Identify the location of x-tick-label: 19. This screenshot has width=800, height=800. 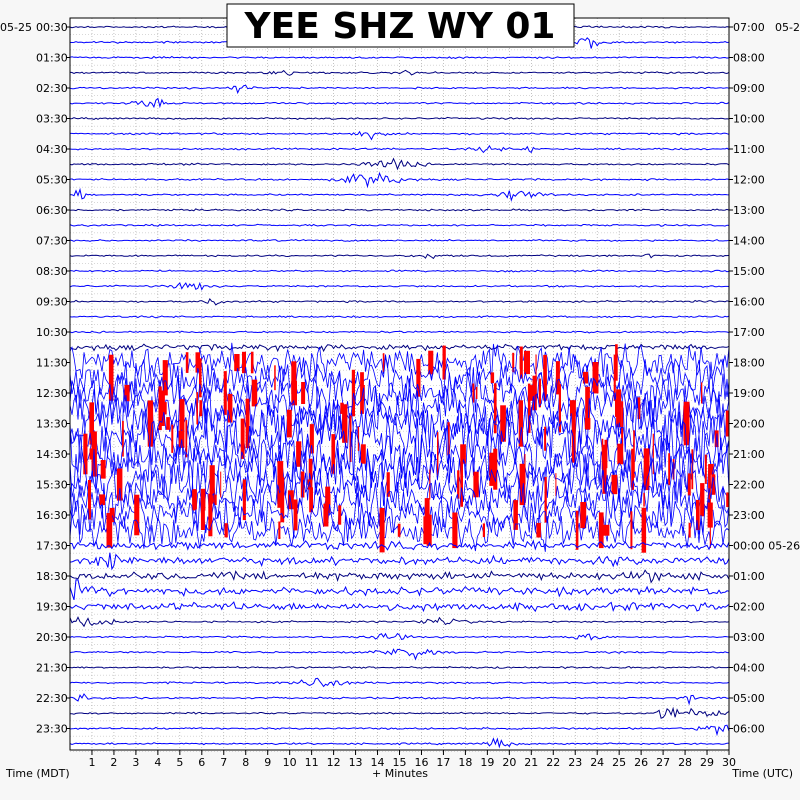
(487, 762).